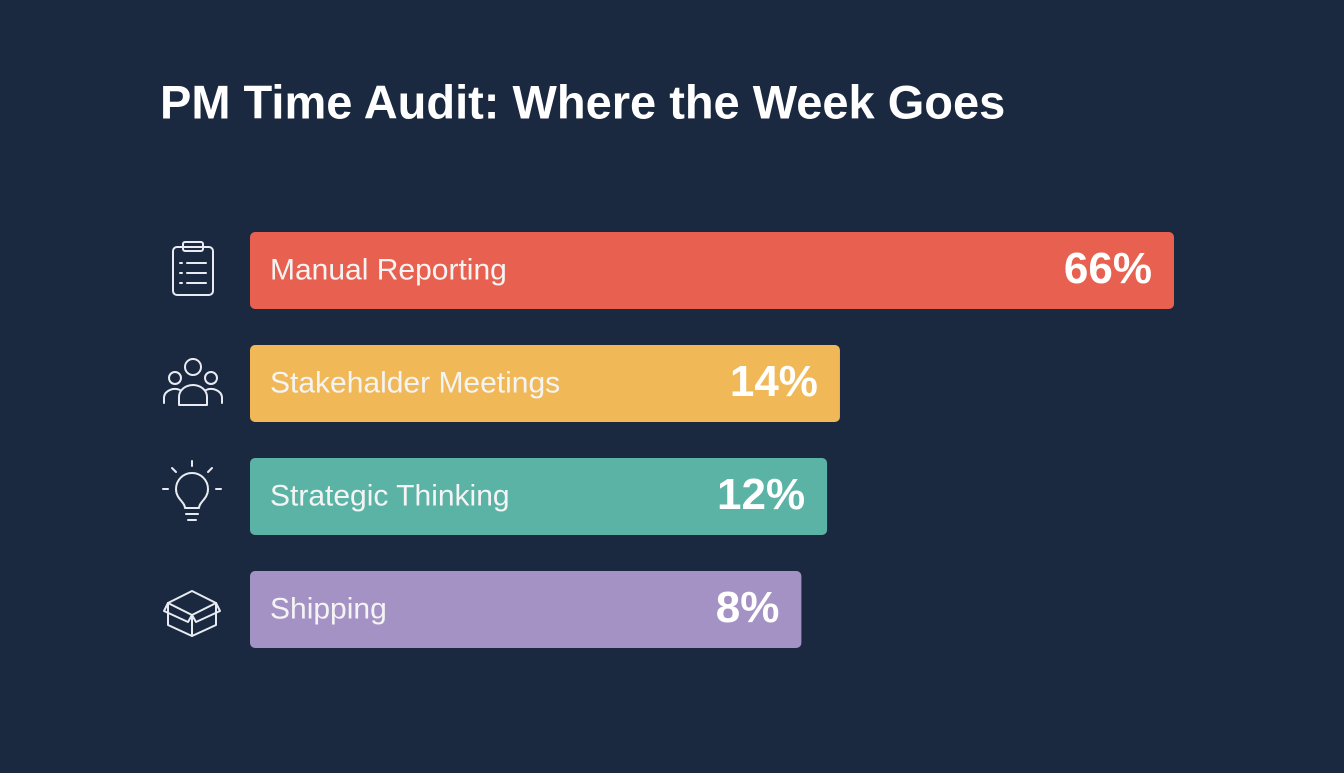 The image size is (1344, 773). I want to click on value-label: 66%, so click(1108, 268).